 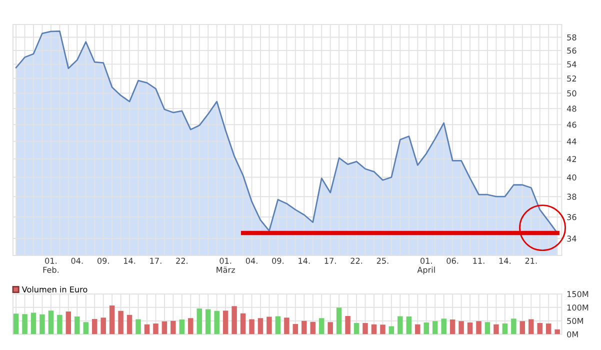 What do you see at coordinates (571, 159) in the screenshot?
I see `y-tick-label: 42` at bounding box center [571, 159].